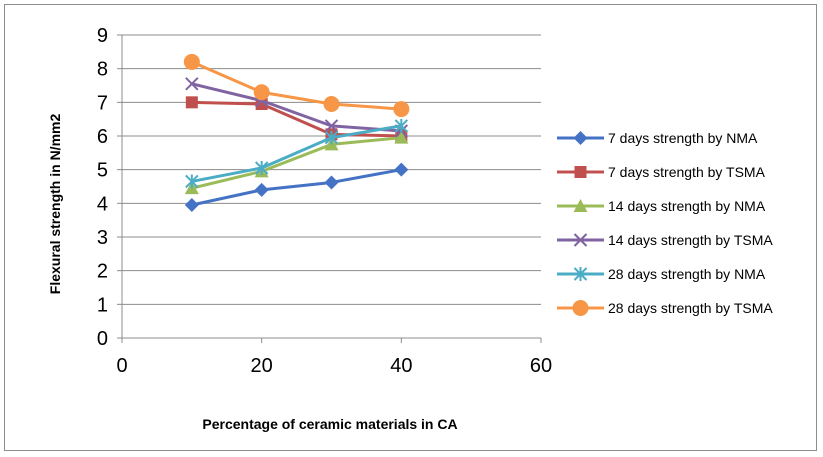  Describe the element at coordinates (55, 204) in the screenshot. I see `y-axis-title: Flexural strength in N/mm2` at that location.